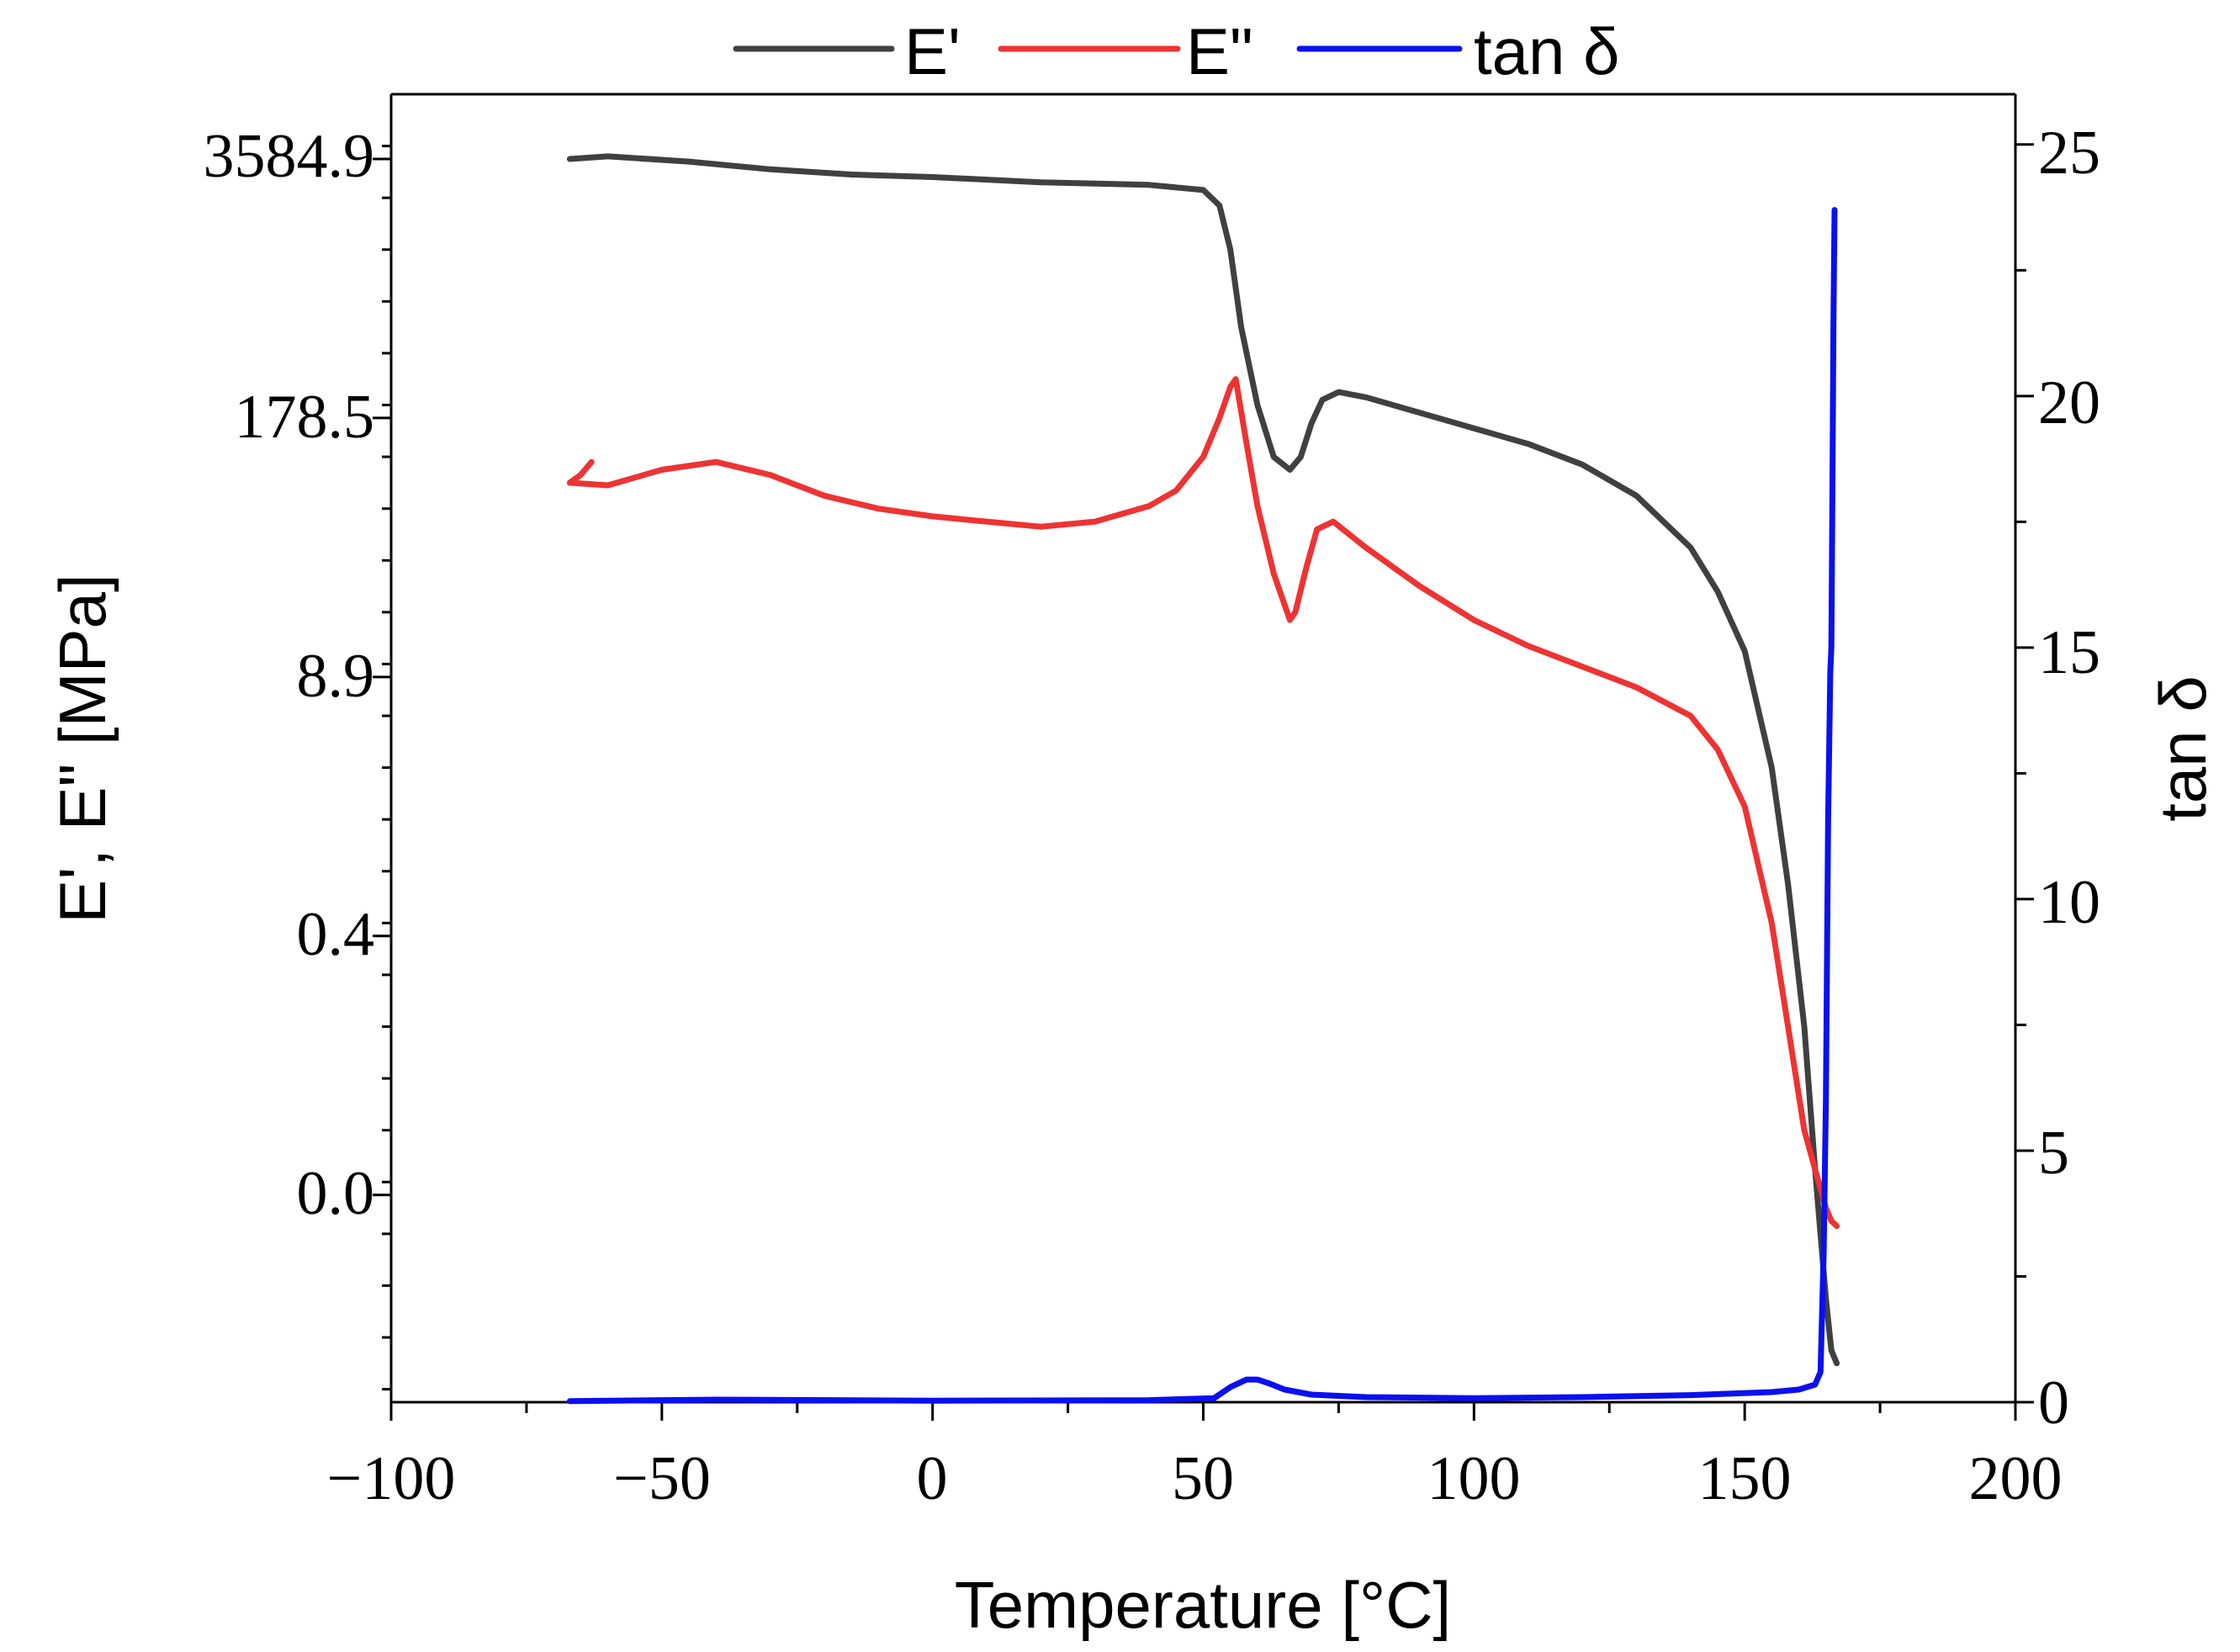 The height and width of the screenshot is (1652, 2240). I want to click on x-axis-title: Temperature [°C], so click(1203, 1605).